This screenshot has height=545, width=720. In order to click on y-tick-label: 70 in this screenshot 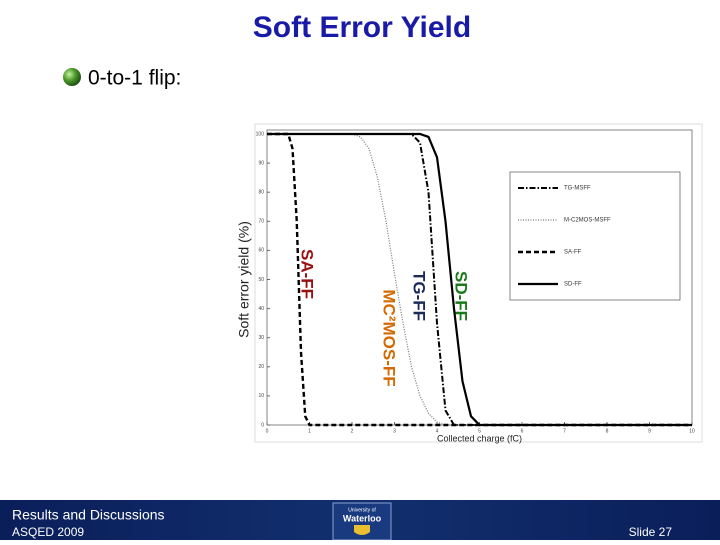, I will do `click(261, 222)`.